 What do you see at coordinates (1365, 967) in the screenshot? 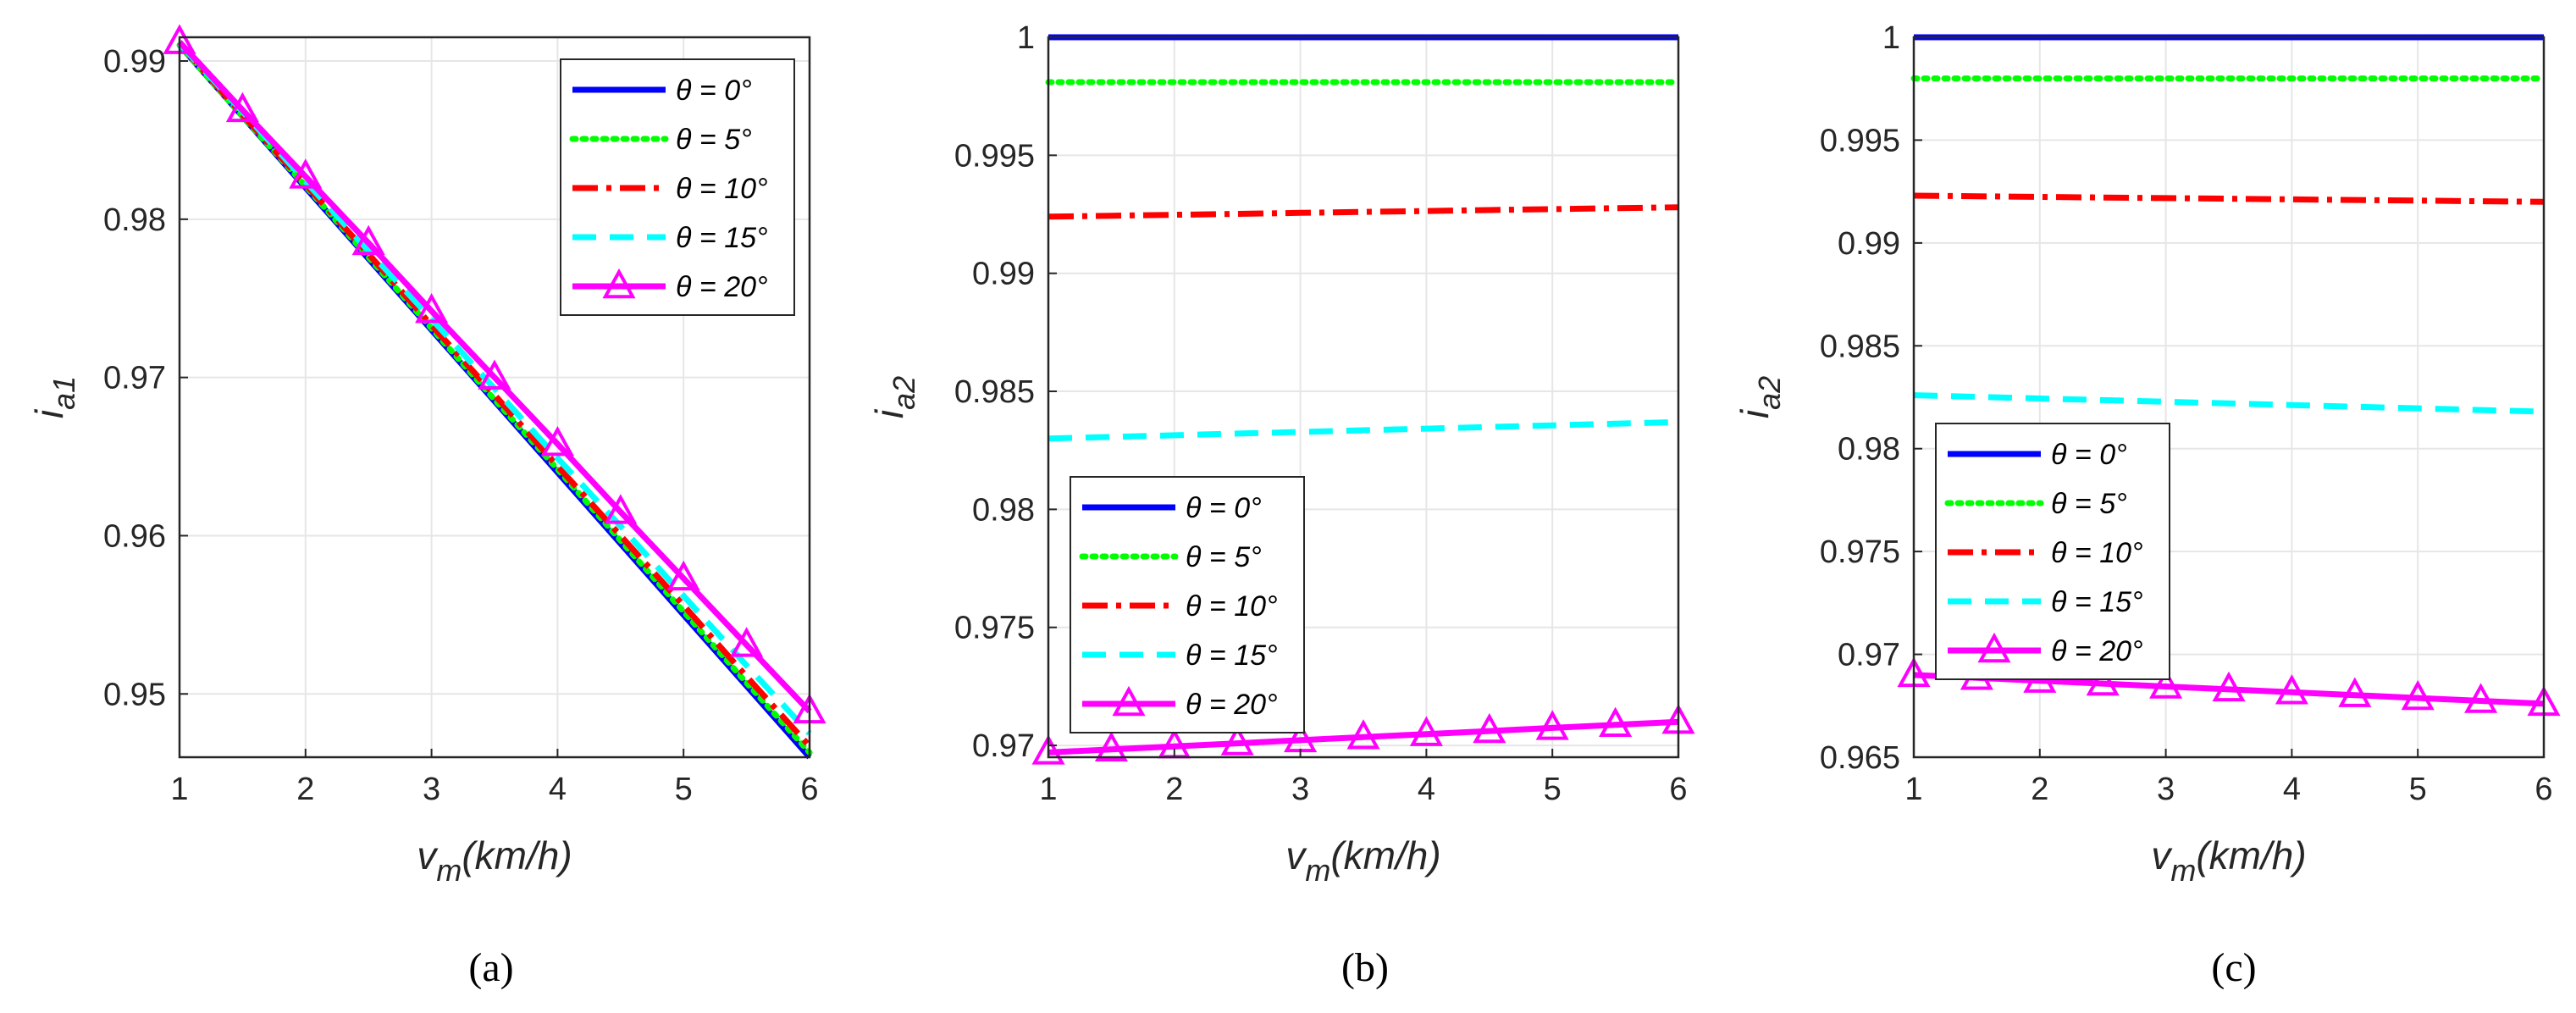
I see `caption-b: (b)` at bounding box center [1365, 967].